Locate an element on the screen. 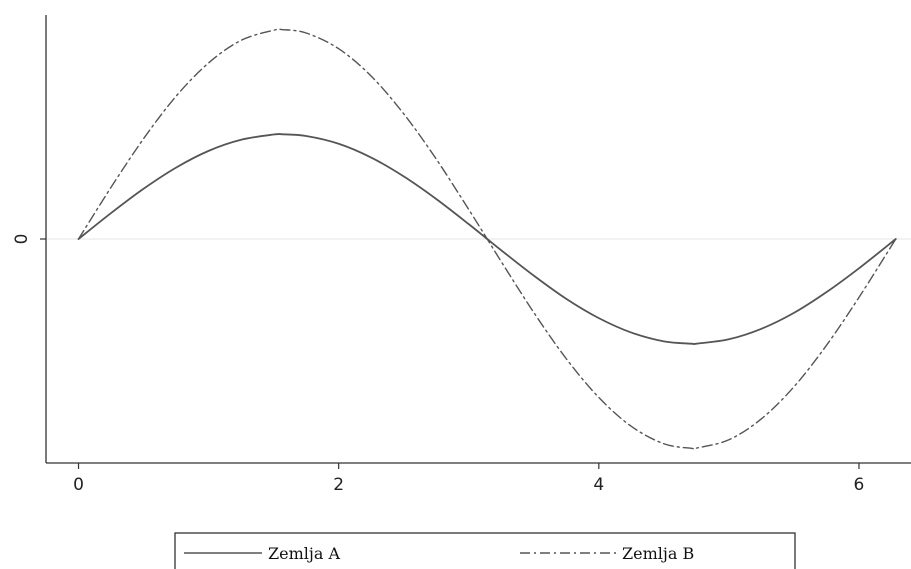 Image resolution: width=911 pixels, height=569 pixels. x-tick-label: 6 is located at coordinates (859, 485).